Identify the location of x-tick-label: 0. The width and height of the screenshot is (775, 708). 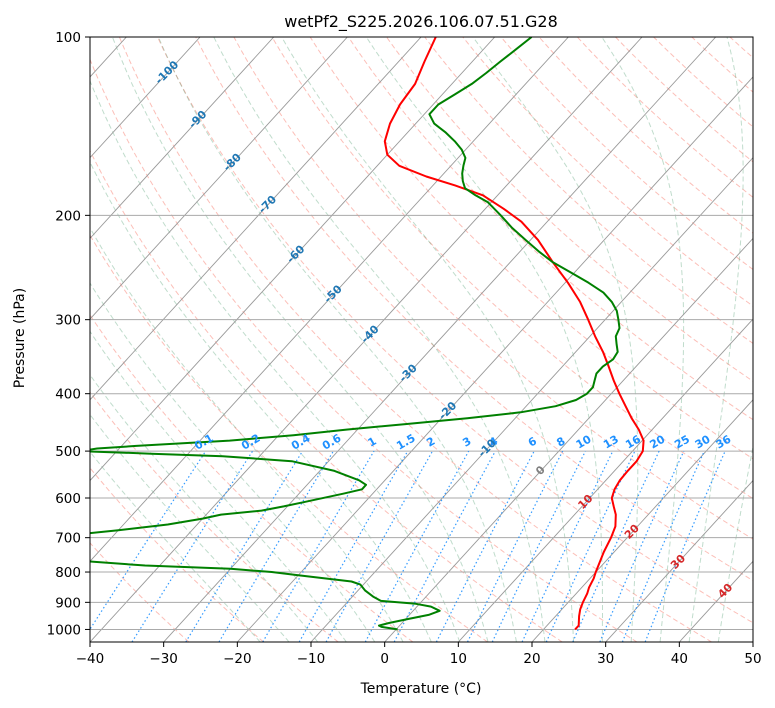
(384, 659).